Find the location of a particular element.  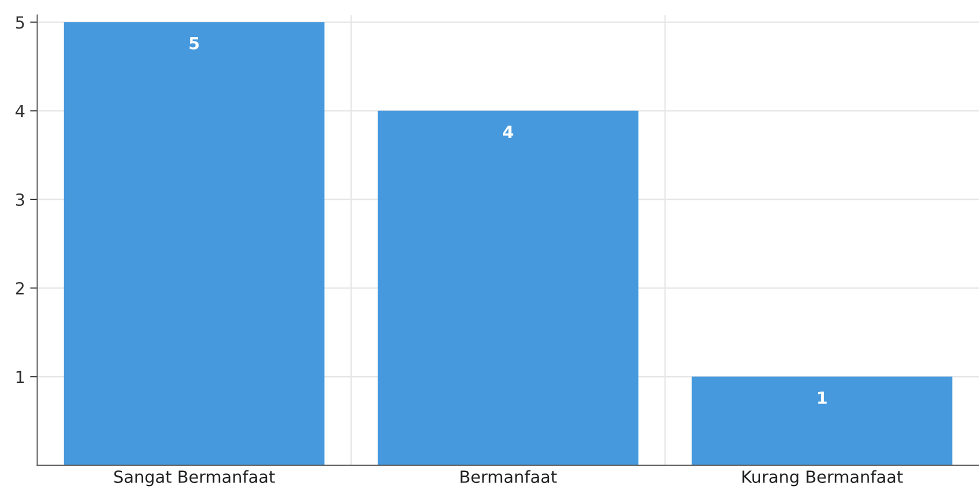

data-label: 1 is located at coordinates (822, 398).